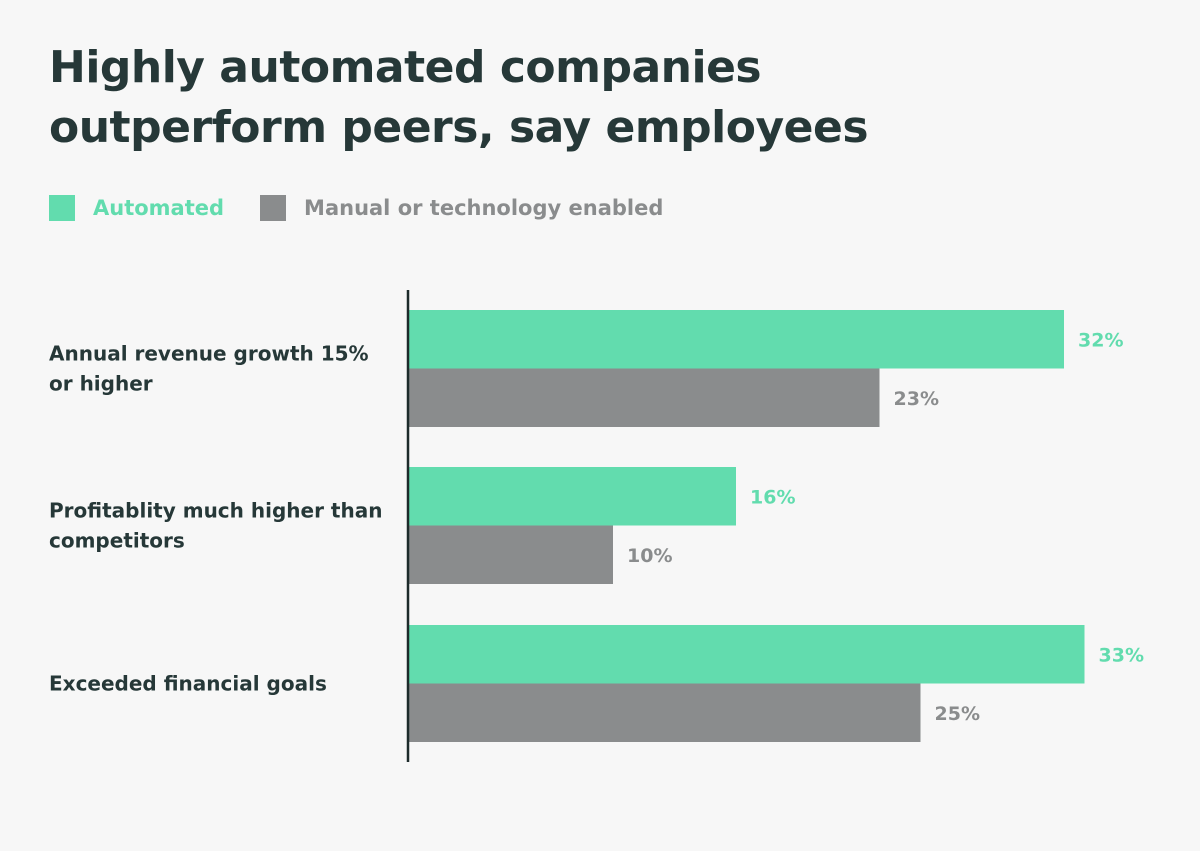  I want to click on legend-item-manual: Manual or technology enabled, so click(461, 208).